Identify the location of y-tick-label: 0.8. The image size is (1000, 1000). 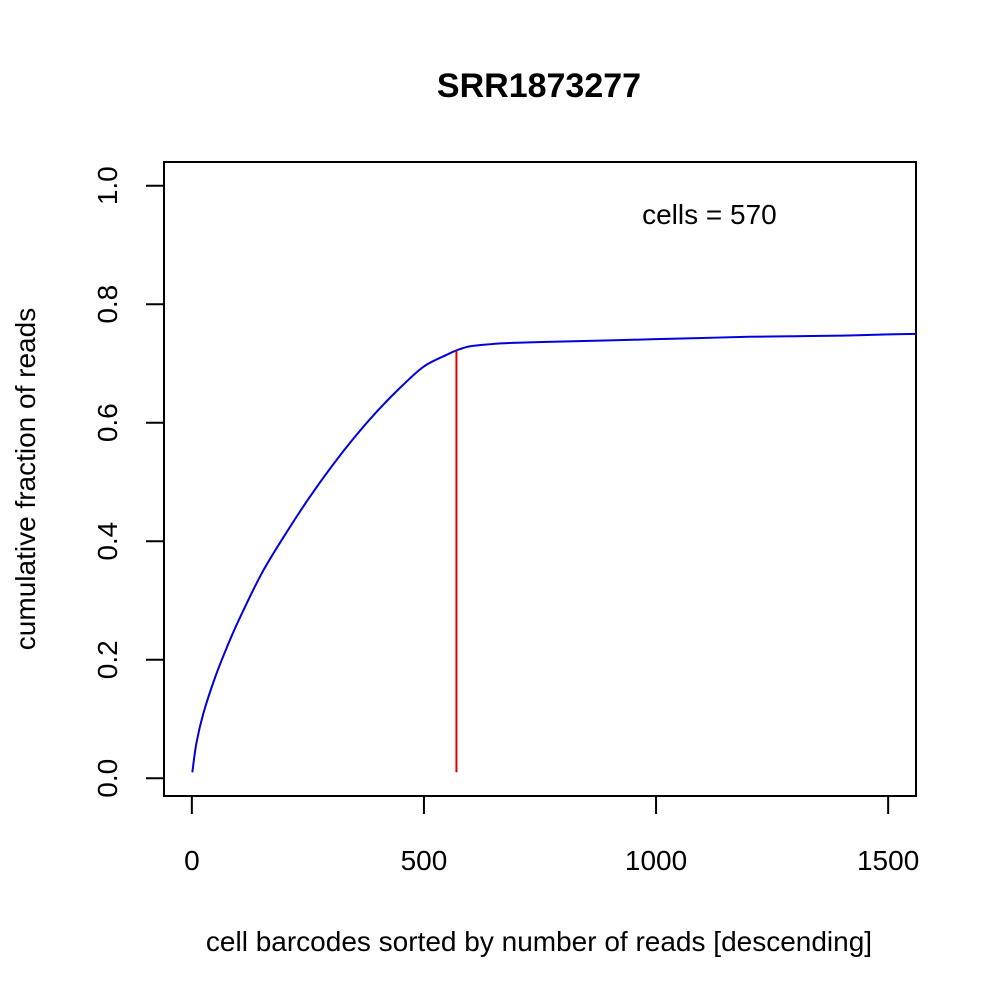
(107, 304).